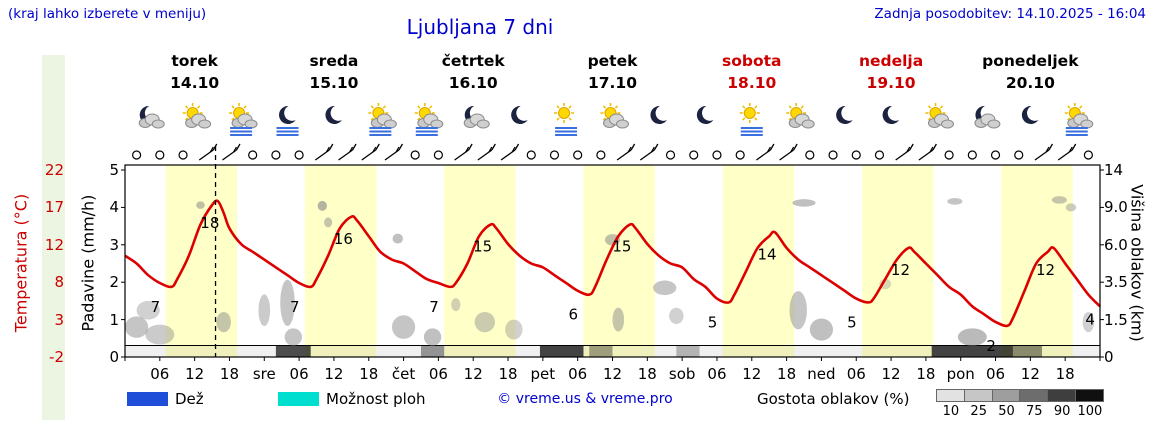 The width and height of the screenshot is (1152, 443). I want to click on temp-tick: 8, so click(59, 282).